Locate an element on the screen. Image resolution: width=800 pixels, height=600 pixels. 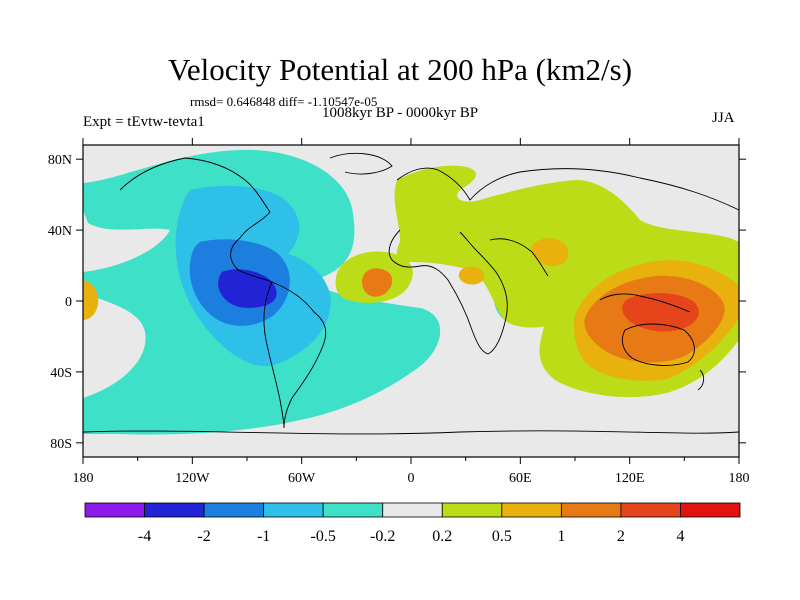
colorbar-label: 1 is located at coordinates (561, 536).